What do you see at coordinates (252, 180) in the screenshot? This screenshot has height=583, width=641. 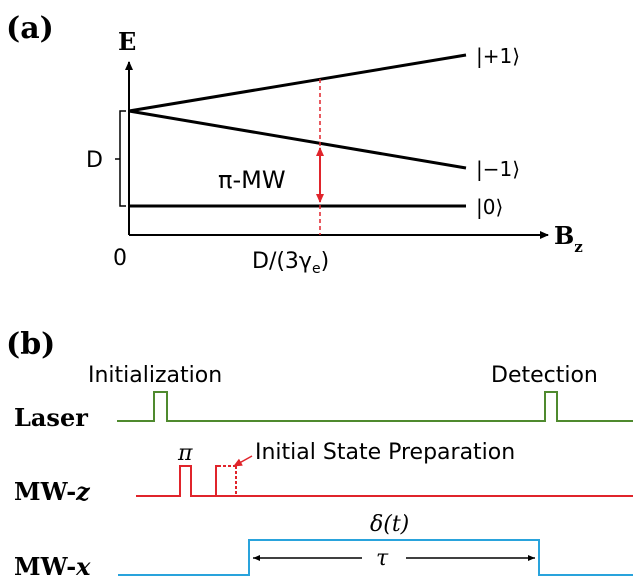 I see `transition-label: π-MW` at bounding box center [252, 180].